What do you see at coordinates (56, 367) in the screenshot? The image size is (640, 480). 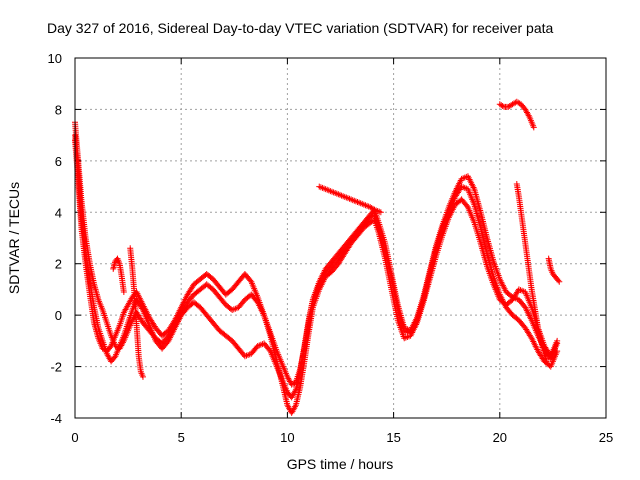 I see `y-tick-label: -2` at bounding box center [56, 367].